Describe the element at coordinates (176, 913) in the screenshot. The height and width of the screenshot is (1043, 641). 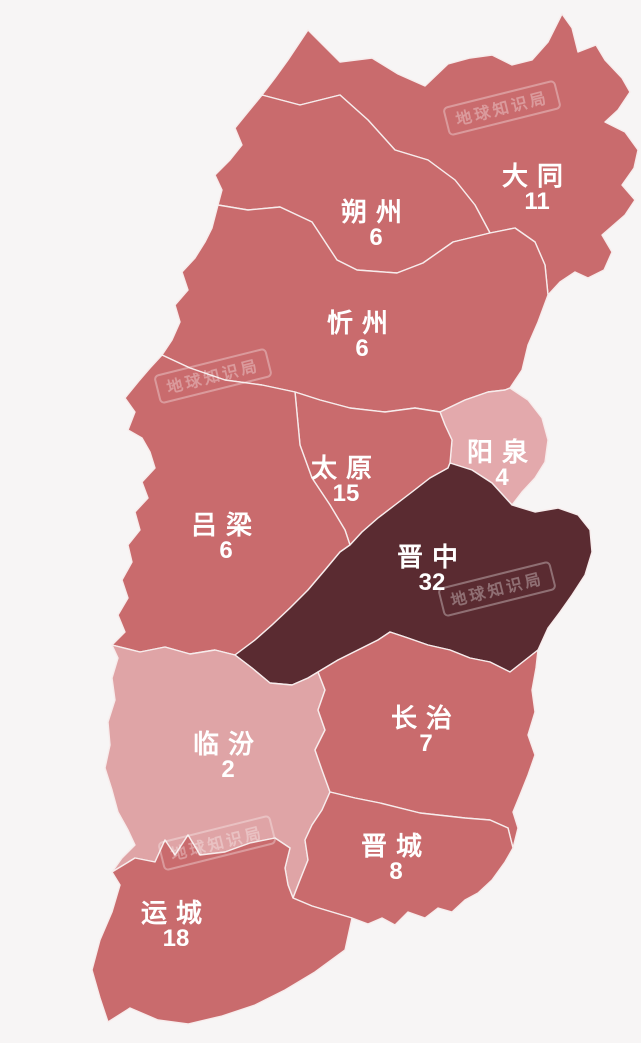
I see `region-name-label-yuncheng: 运城` at that location.